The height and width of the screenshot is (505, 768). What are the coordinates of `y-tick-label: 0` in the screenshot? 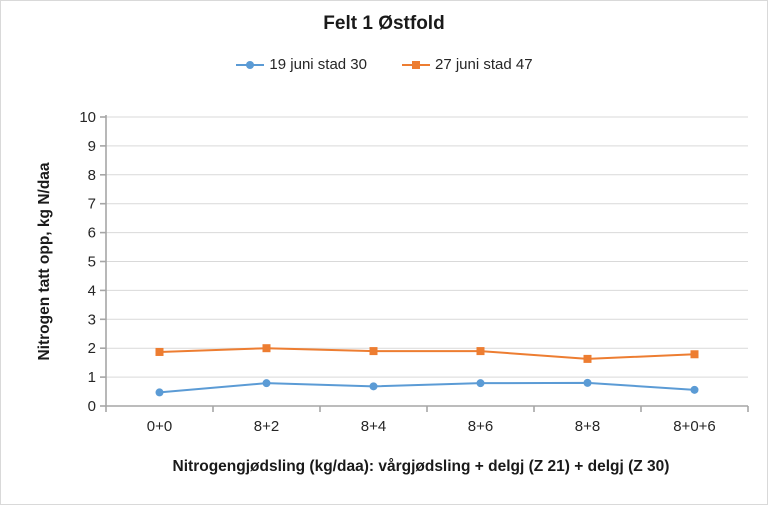 It's located at (92, 406).